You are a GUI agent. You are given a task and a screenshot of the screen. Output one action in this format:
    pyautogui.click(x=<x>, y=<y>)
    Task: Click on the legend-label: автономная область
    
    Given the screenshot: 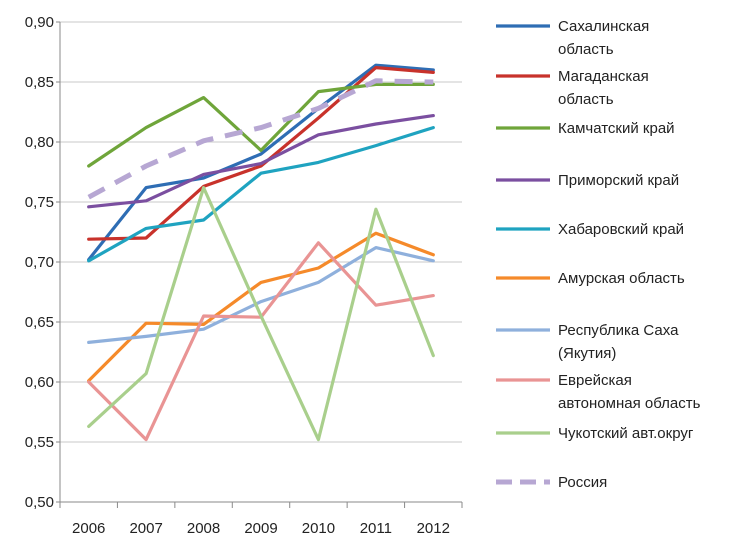 What is the action you would take?
    pyautogui.click(x=629, y=403)
    